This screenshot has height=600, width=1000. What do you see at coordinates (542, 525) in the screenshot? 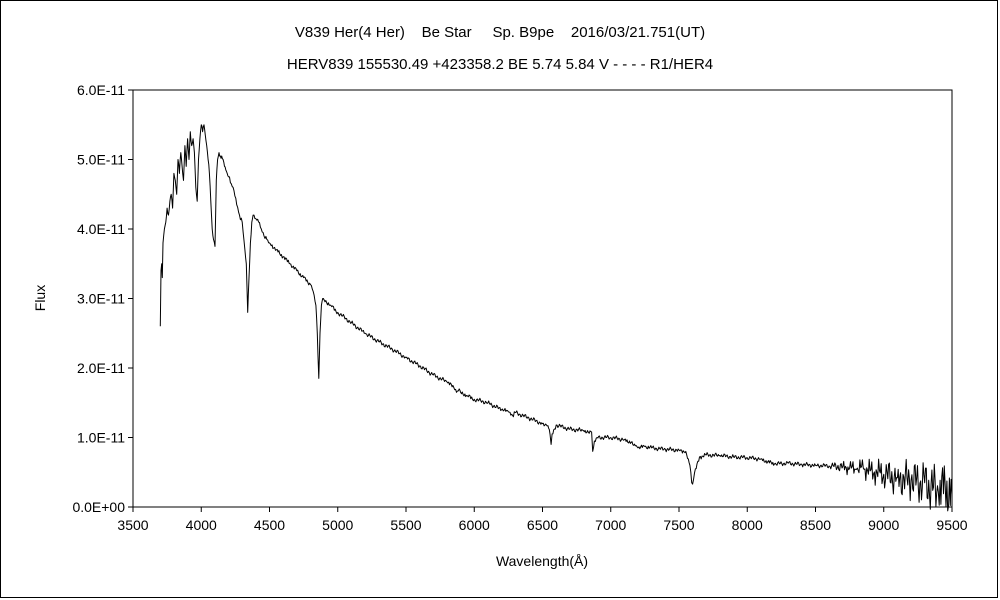
I see `x-tick-label: 6500` at bounding box center [542, 525].